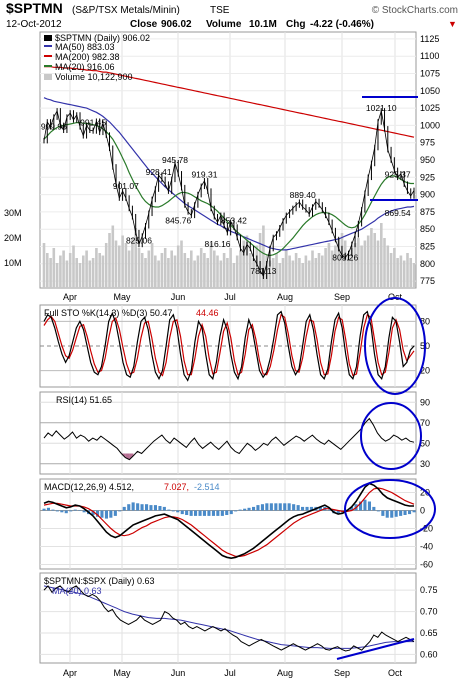 The image size is (464, 690). I want to click on macd-hist-label: -2.514, so click(207, 487).